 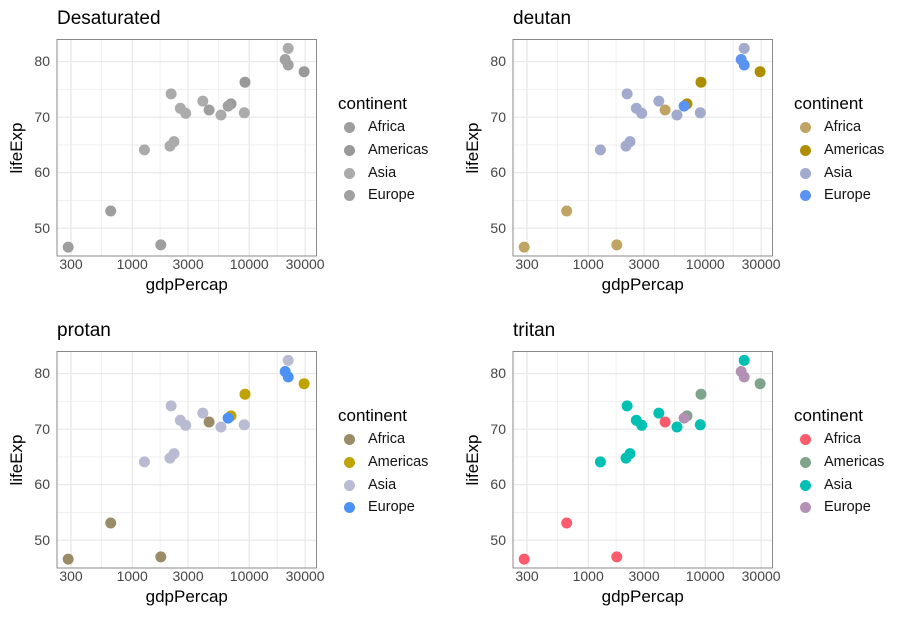 What do you see at coordinates (84, 330) in the screenshot?
I see `plot-title: protan` at bounding box center [84, 330].